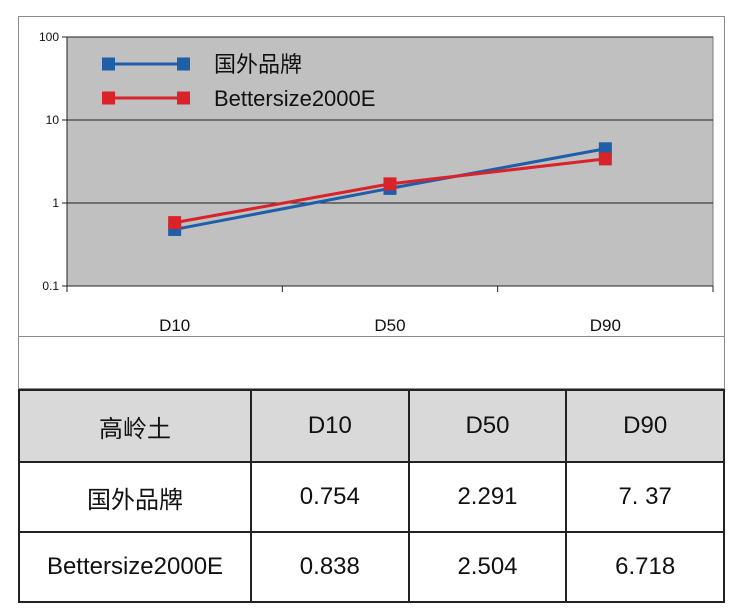 The height and width of the screenshot is (616, 745). Describe the element at coordinates (487, 497) in the screenshot. I see `table-cell: 2.291` at that location.